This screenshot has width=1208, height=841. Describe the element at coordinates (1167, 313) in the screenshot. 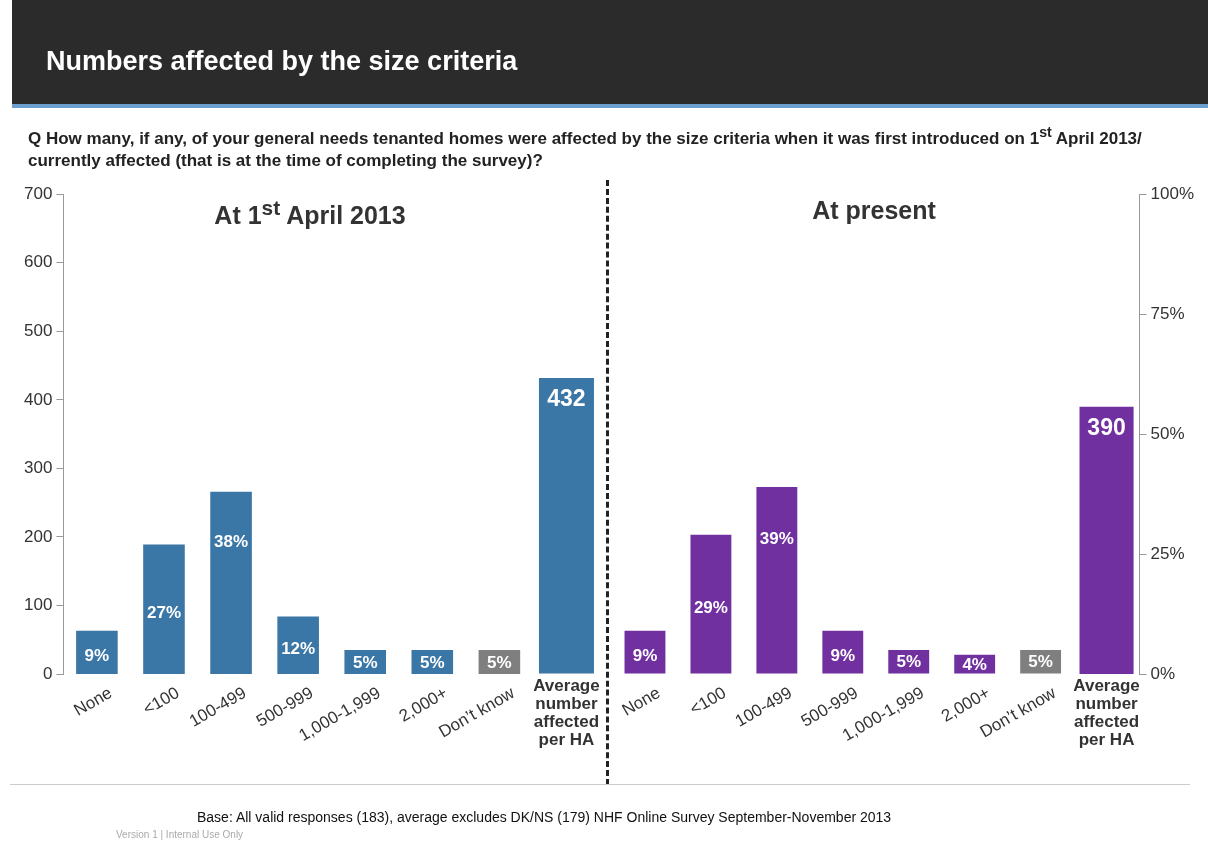

I see `y2-tick-label: 75%` at that location.